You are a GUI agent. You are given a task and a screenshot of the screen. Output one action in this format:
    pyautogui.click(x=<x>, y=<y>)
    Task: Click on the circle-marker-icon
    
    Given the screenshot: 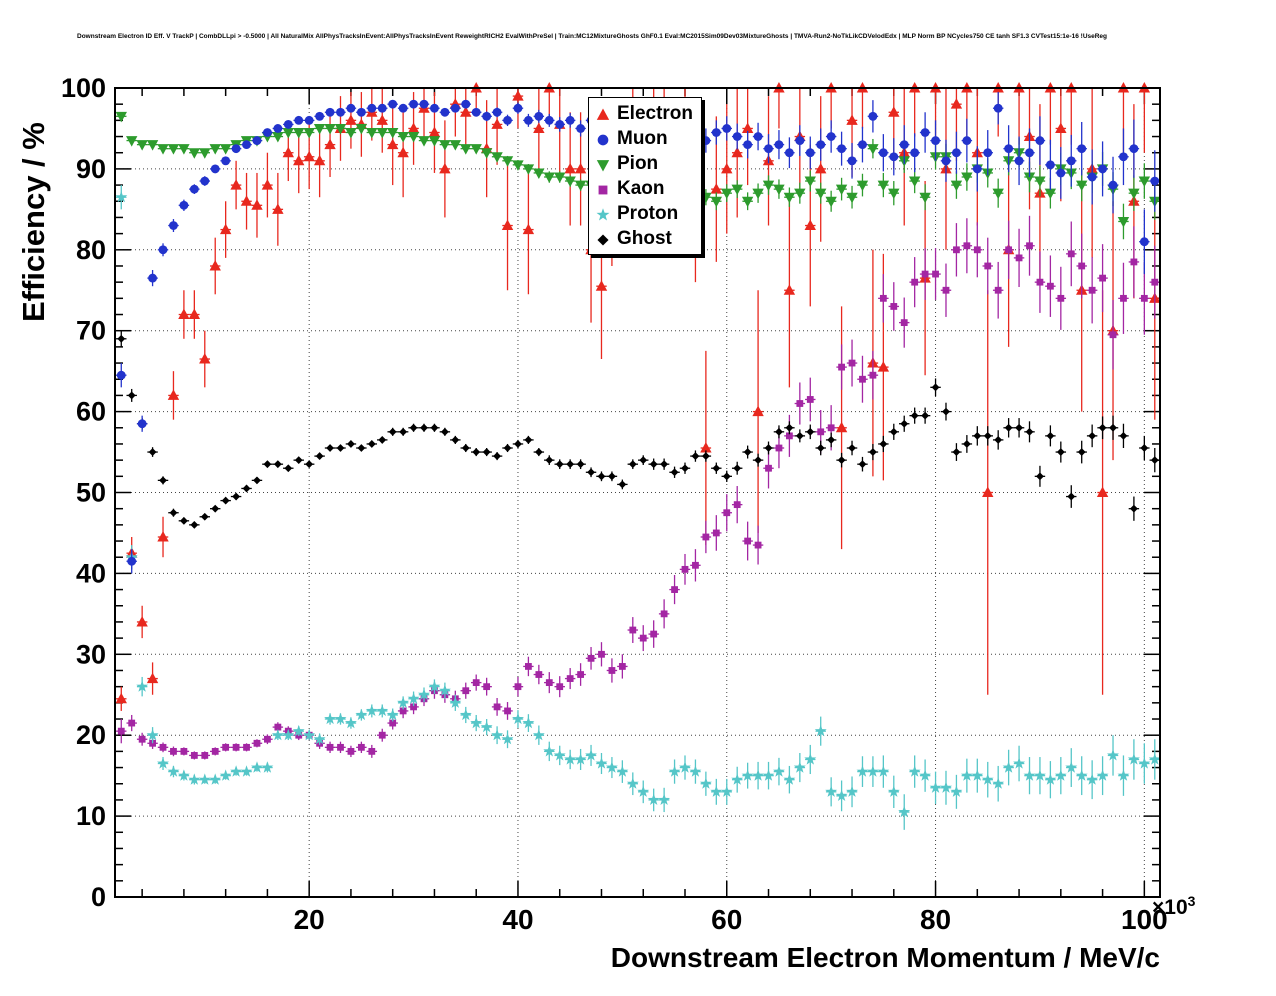 What is the action you would take?
    pyautogui.click(x=603, y=139)
    